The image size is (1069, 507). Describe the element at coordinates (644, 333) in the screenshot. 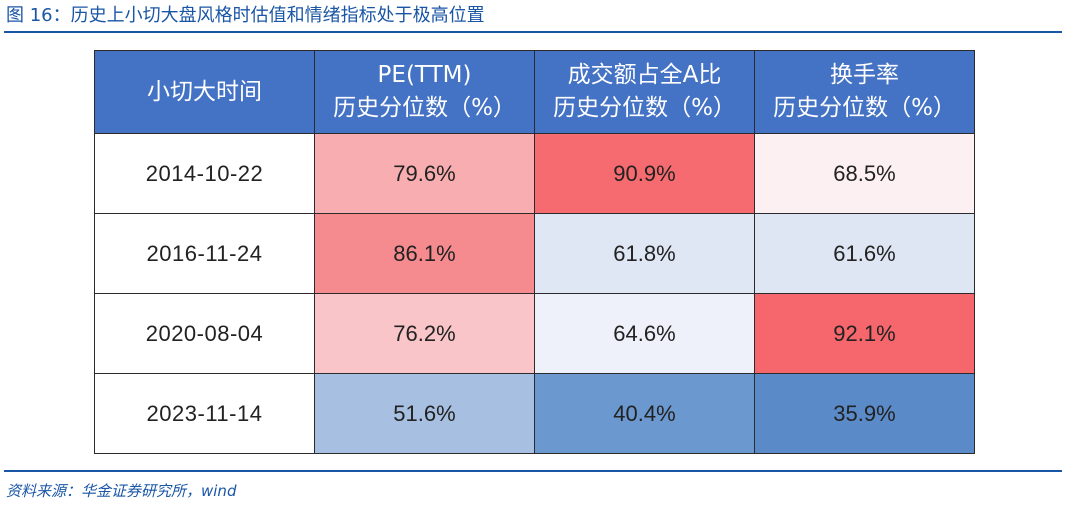

I see `turnover-share-cell: 64.6%` at that location.